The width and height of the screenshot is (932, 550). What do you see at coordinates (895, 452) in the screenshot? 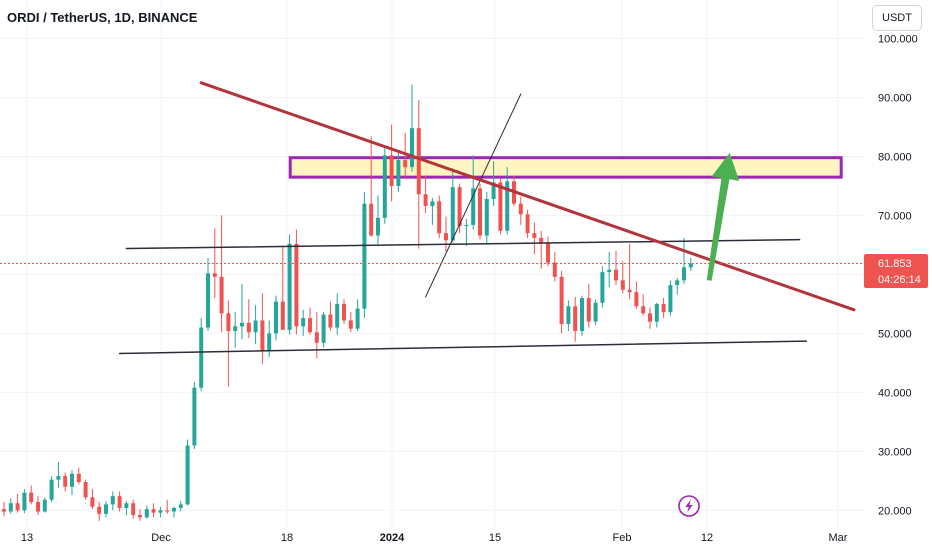
I see `price-tick-label: 30.000` at bounding box center [895, 452].